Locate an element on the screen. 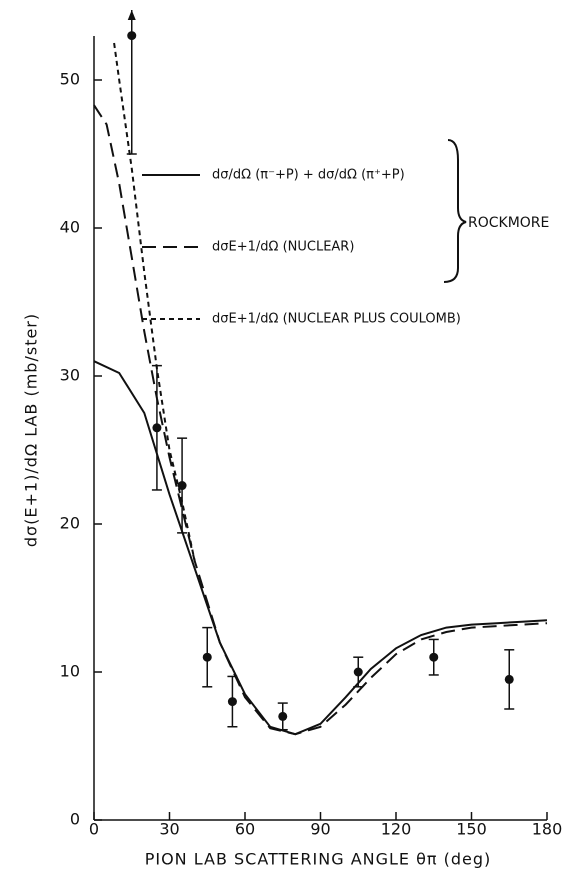  x-axis-title: PION LAB SCATTERING ANGLE θπ (deg) is located at coordinates (318, 859).